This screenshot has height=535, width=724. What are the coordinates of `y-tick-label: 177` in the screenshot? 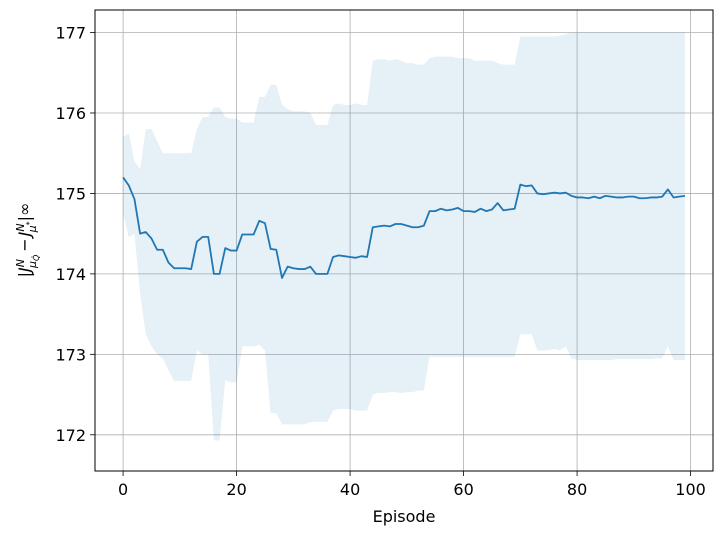 It's located at (70, 33).